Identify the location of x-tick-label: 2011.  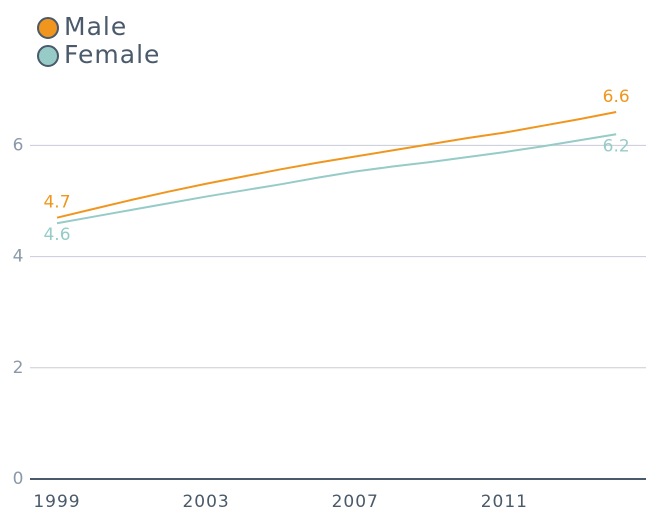
(504, 502).